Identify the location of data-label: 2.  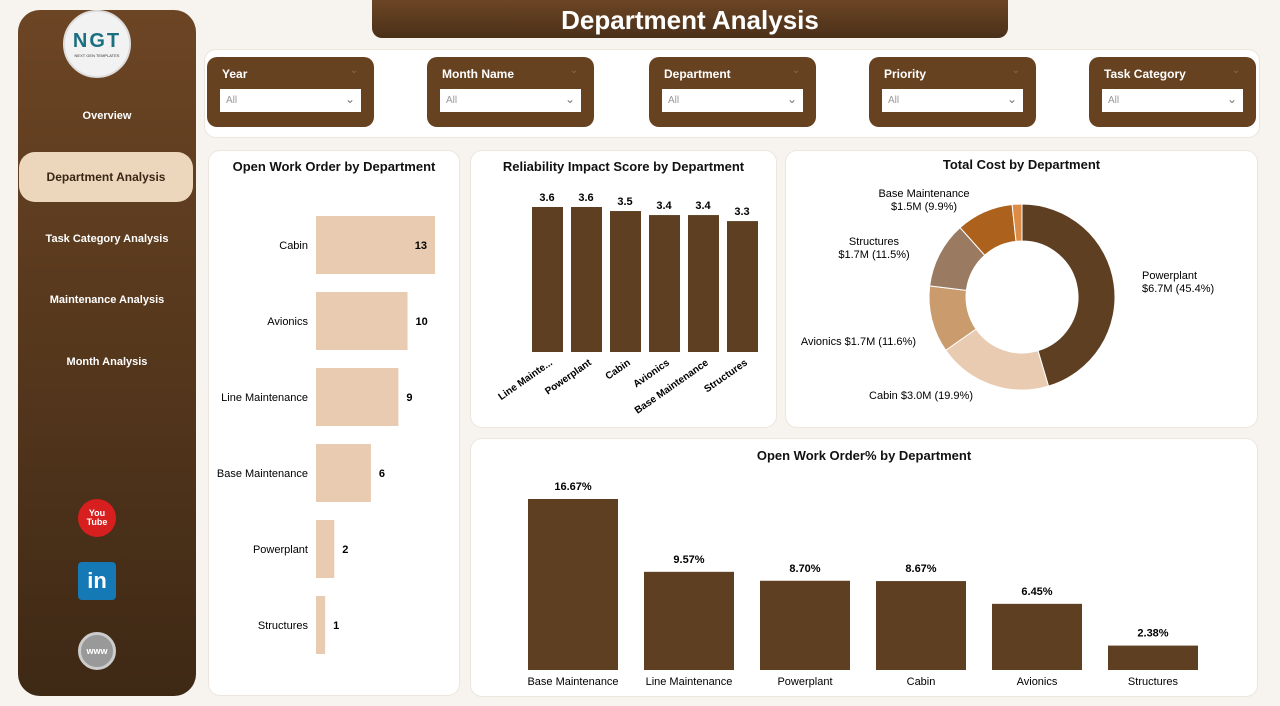
(345, 550).